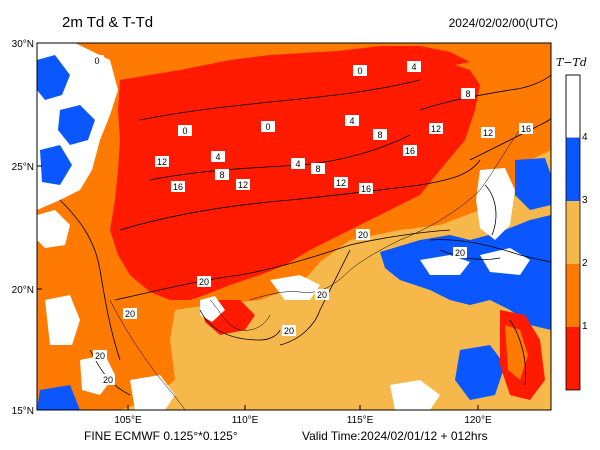  Describe the element at coordinates (585, 137) in the screenshot. I see `colorbar-tick-4: 4` at that location.